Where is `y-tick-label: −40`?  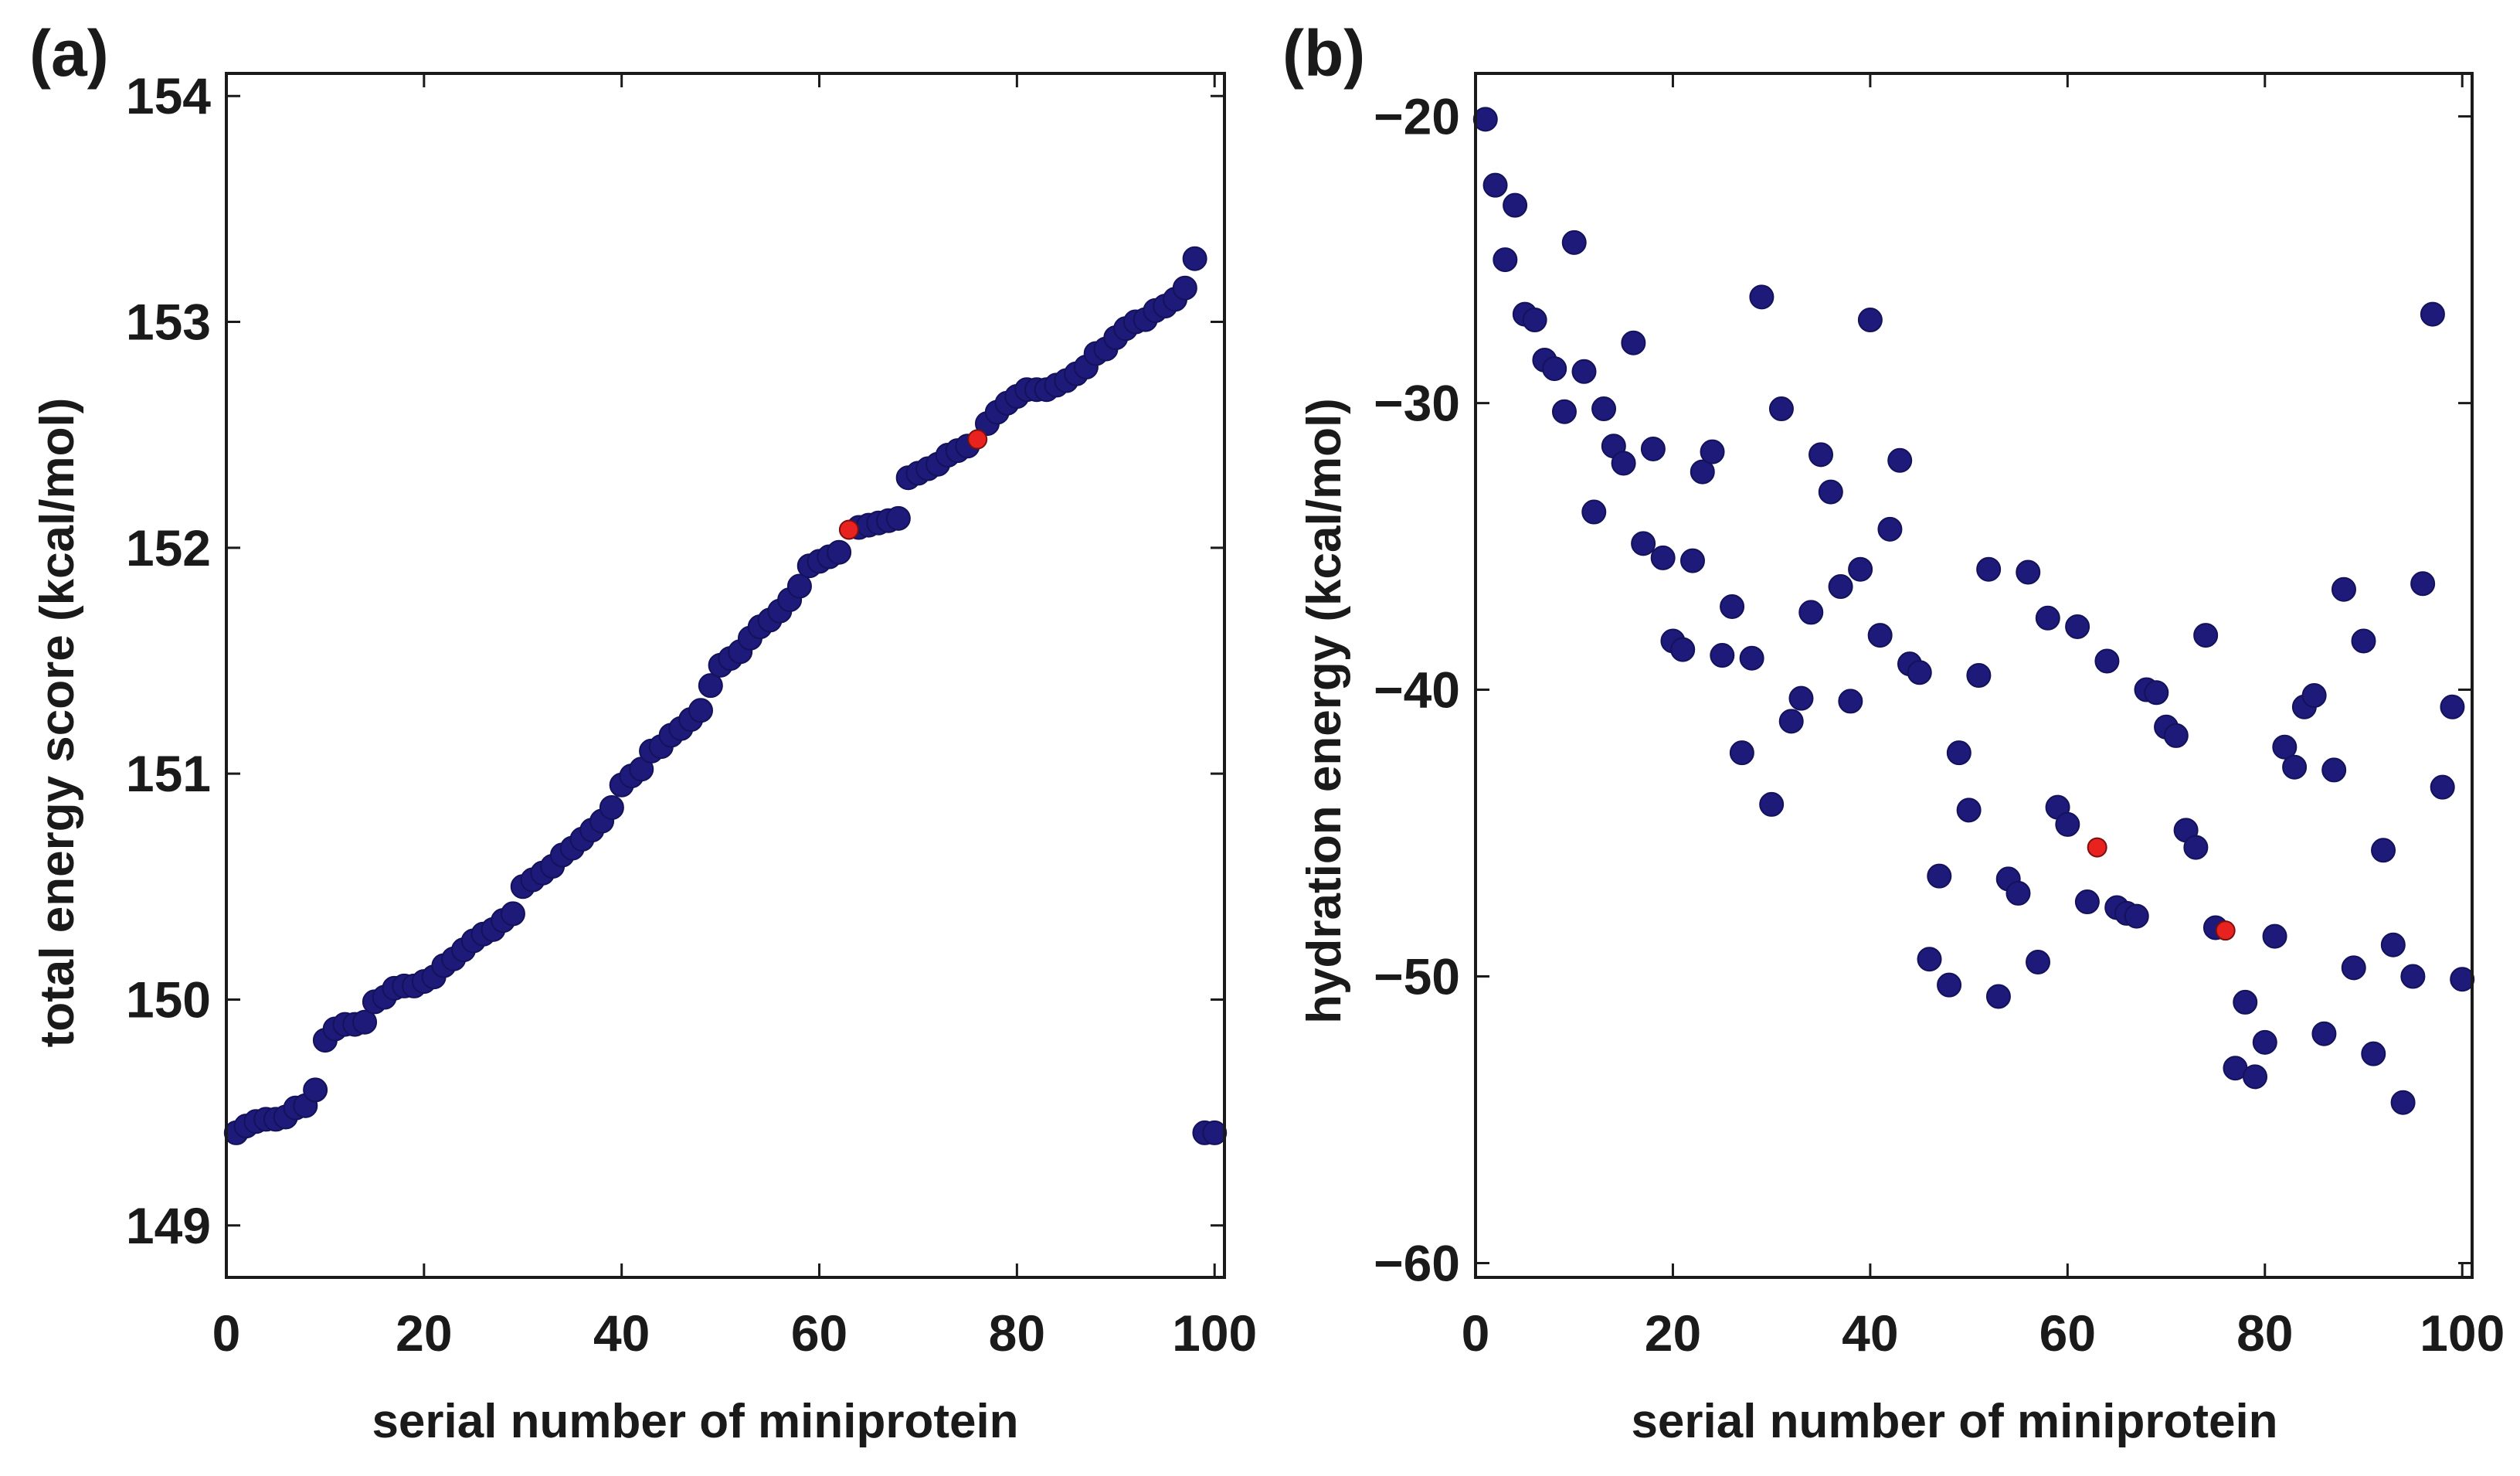
y-tick-label: −40 is located at coordinates (1417, 690).